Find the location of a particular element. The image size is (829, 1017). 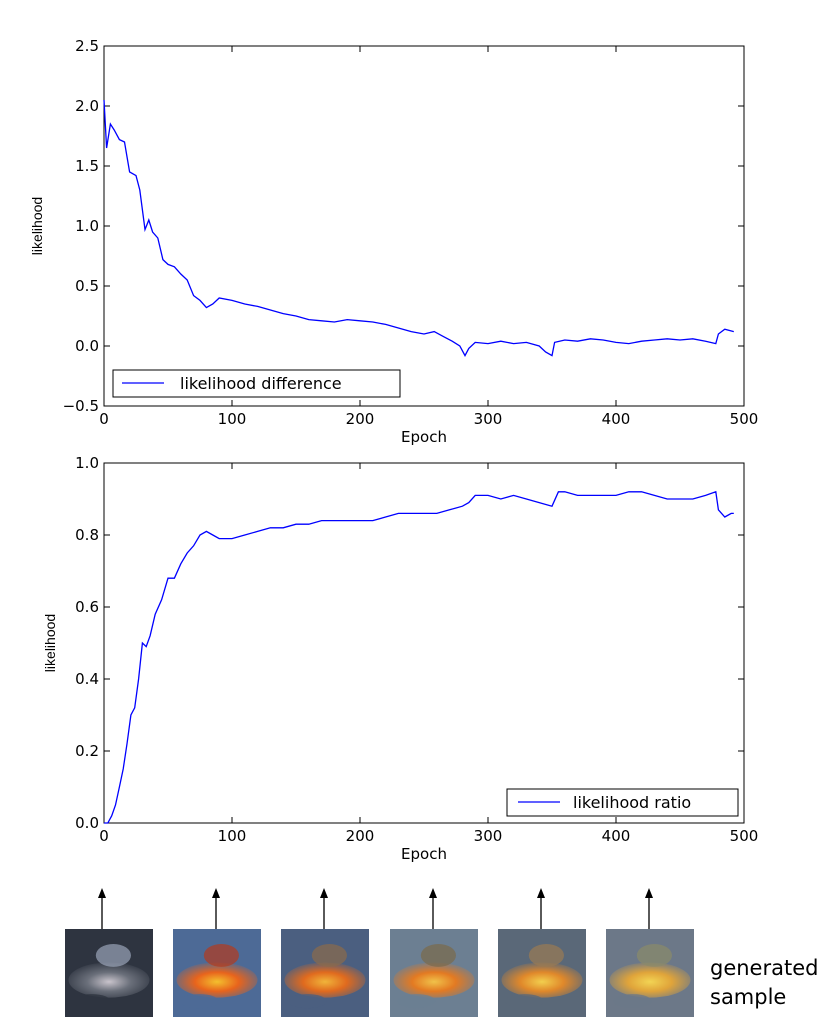

legend: likelihood difference is located at coordinates (256, 383).